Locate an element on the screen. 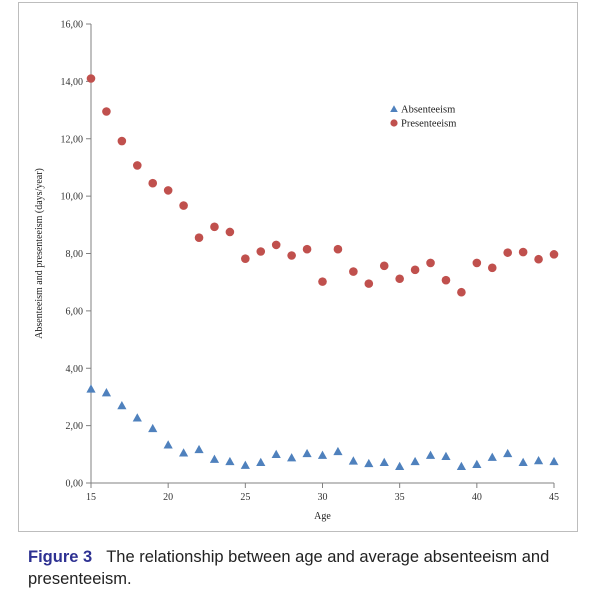 The height and width of the screenshot is (610, 590). x-tick-label: 20 is located at coordinates (168, 497).